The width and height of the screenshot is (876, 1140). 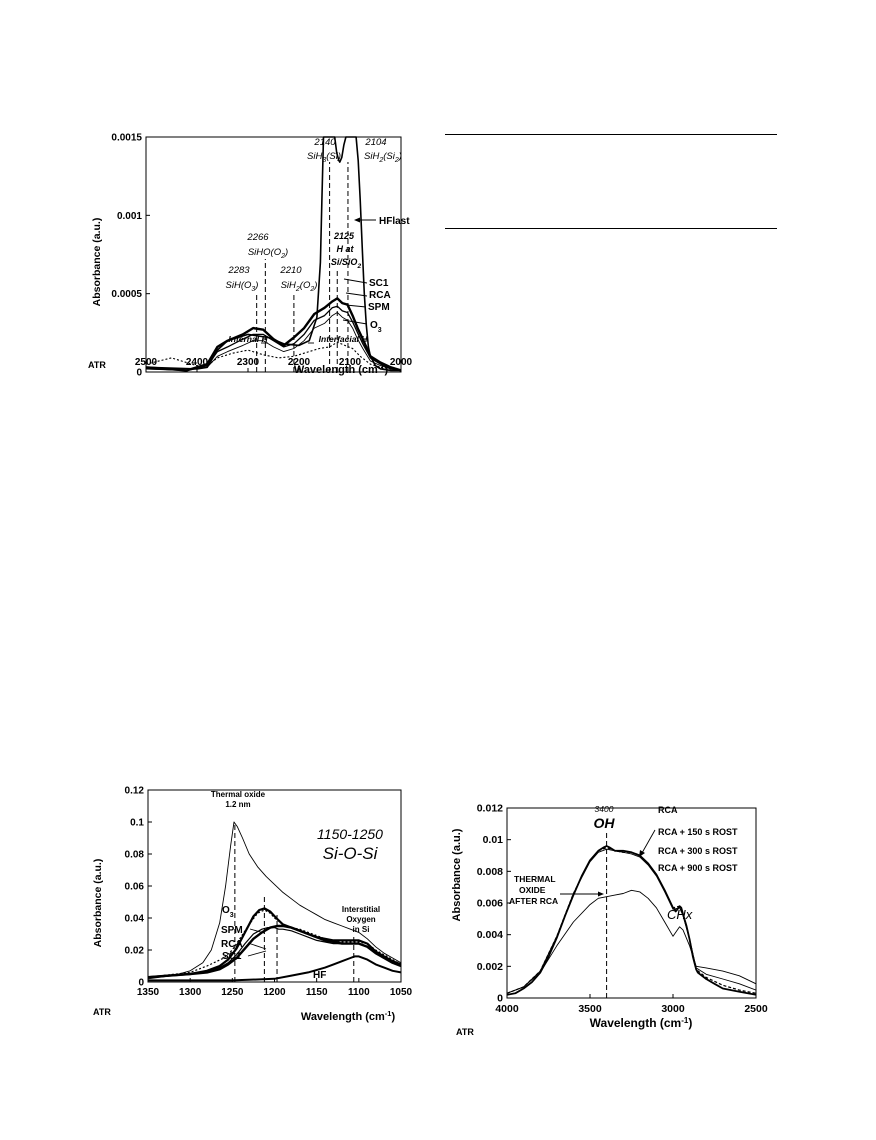 I want to click on thermal-label-2: OXIDE, so click(x=532, y=890).